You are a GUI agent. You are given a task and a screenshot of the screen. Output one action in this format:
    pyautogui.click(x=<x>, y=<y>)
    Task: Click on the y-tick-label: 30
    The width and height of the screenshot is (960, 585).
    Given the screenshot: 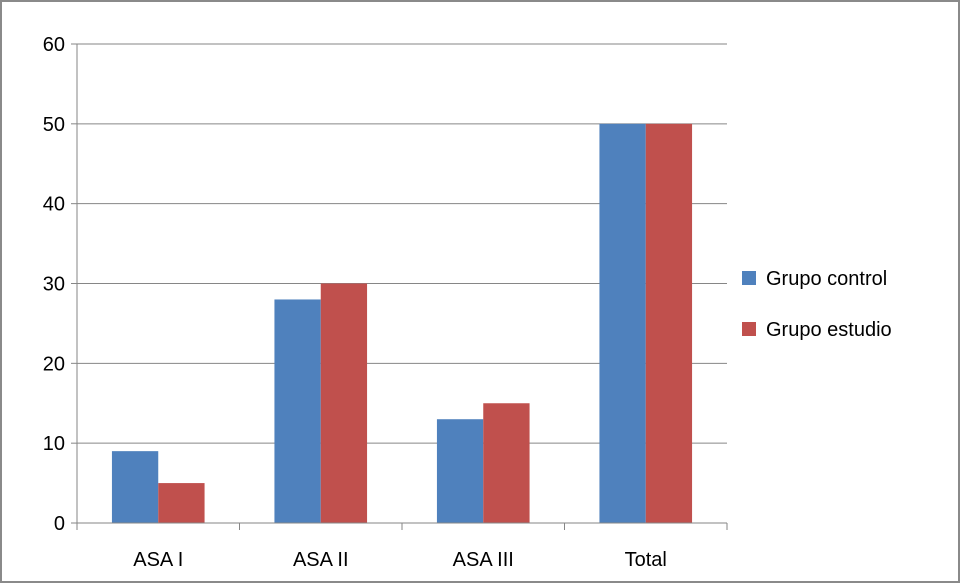 What is the action you would take?
    pyautogui.click(x=54, y=285)
    